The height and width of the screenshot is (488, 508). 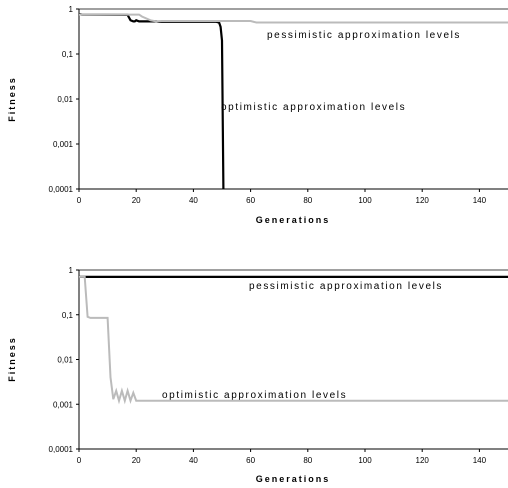 I want to click on series-line-grey, so click(x=293, y=18).